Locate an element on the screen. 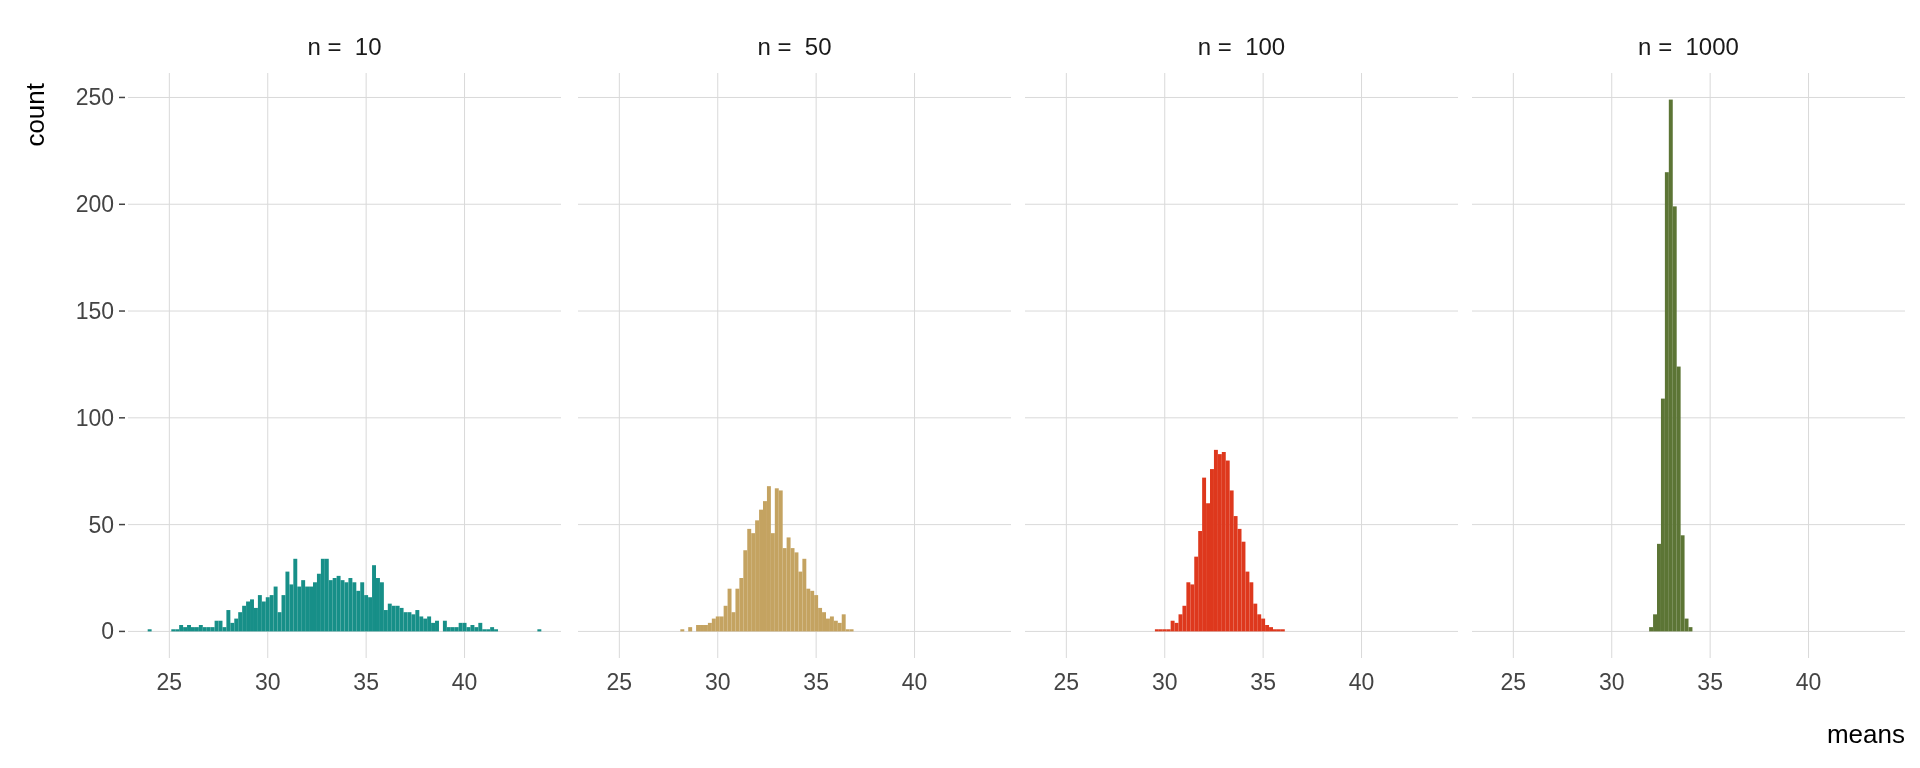 The height and width of the screenshot is (768, 1920). chart-title: n = 1000 is located at coordinates (1688, 46).